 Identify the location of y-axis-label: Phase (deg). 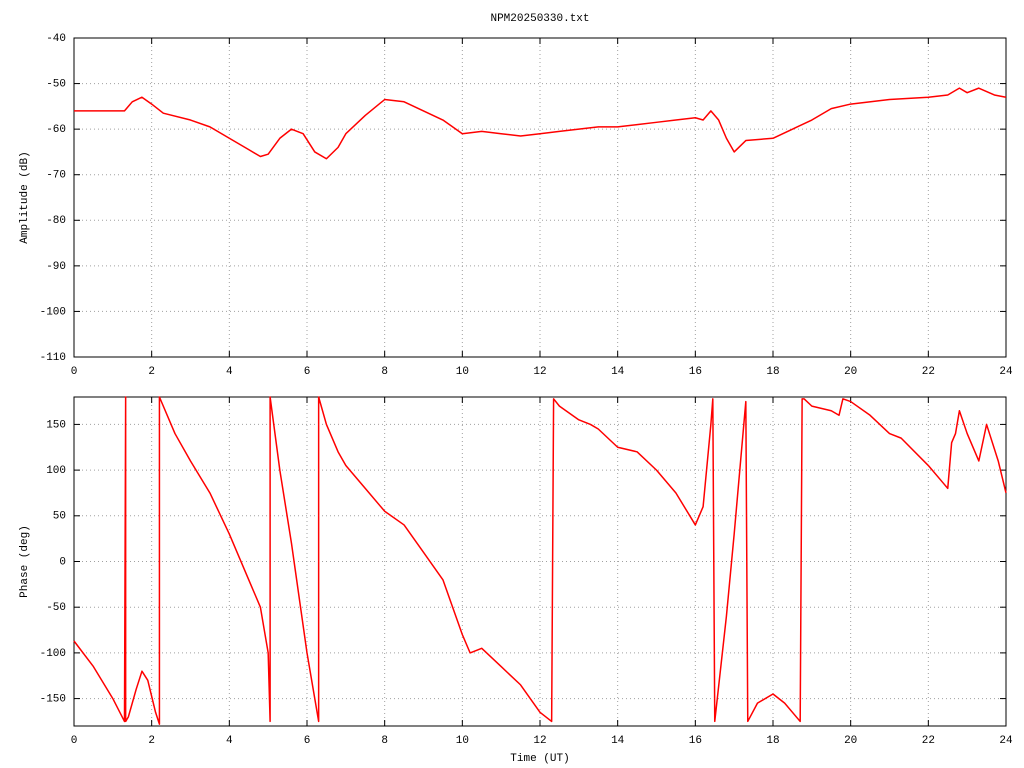
(25, 561).